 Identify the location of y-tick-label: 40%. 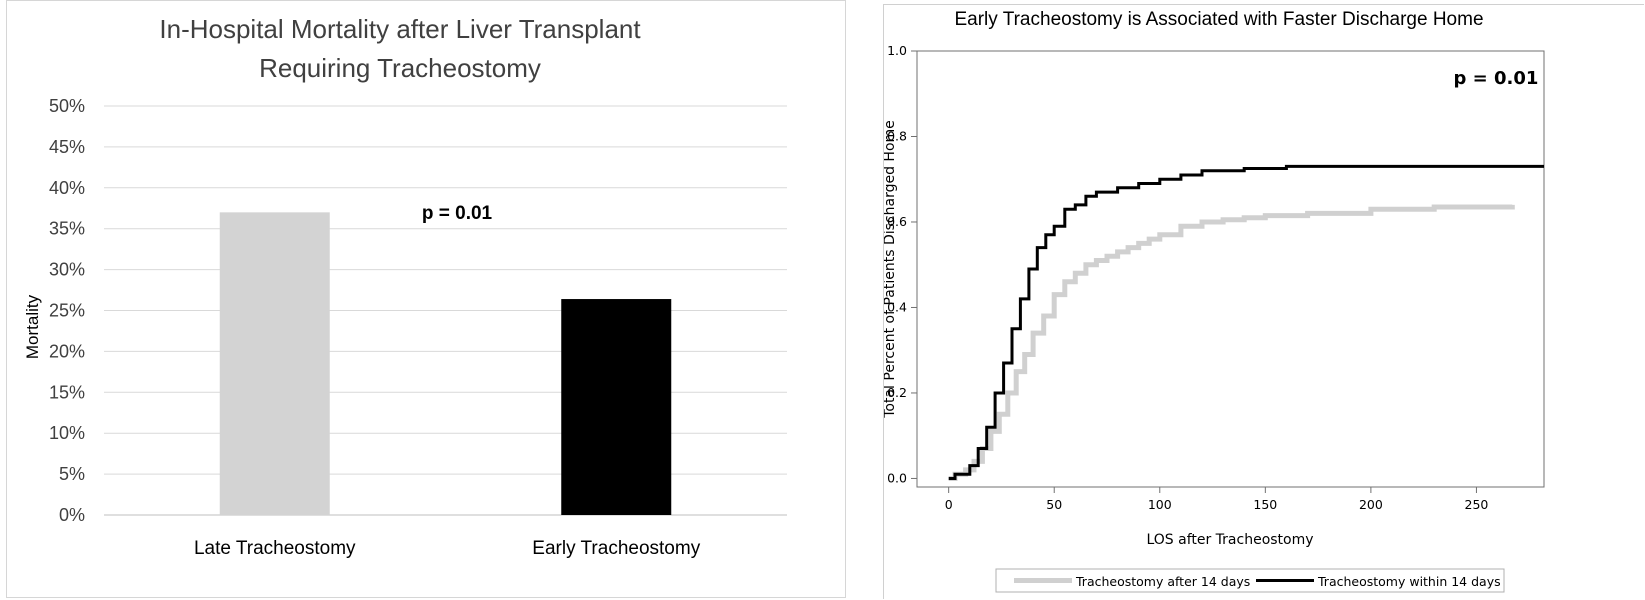
(67, 188).